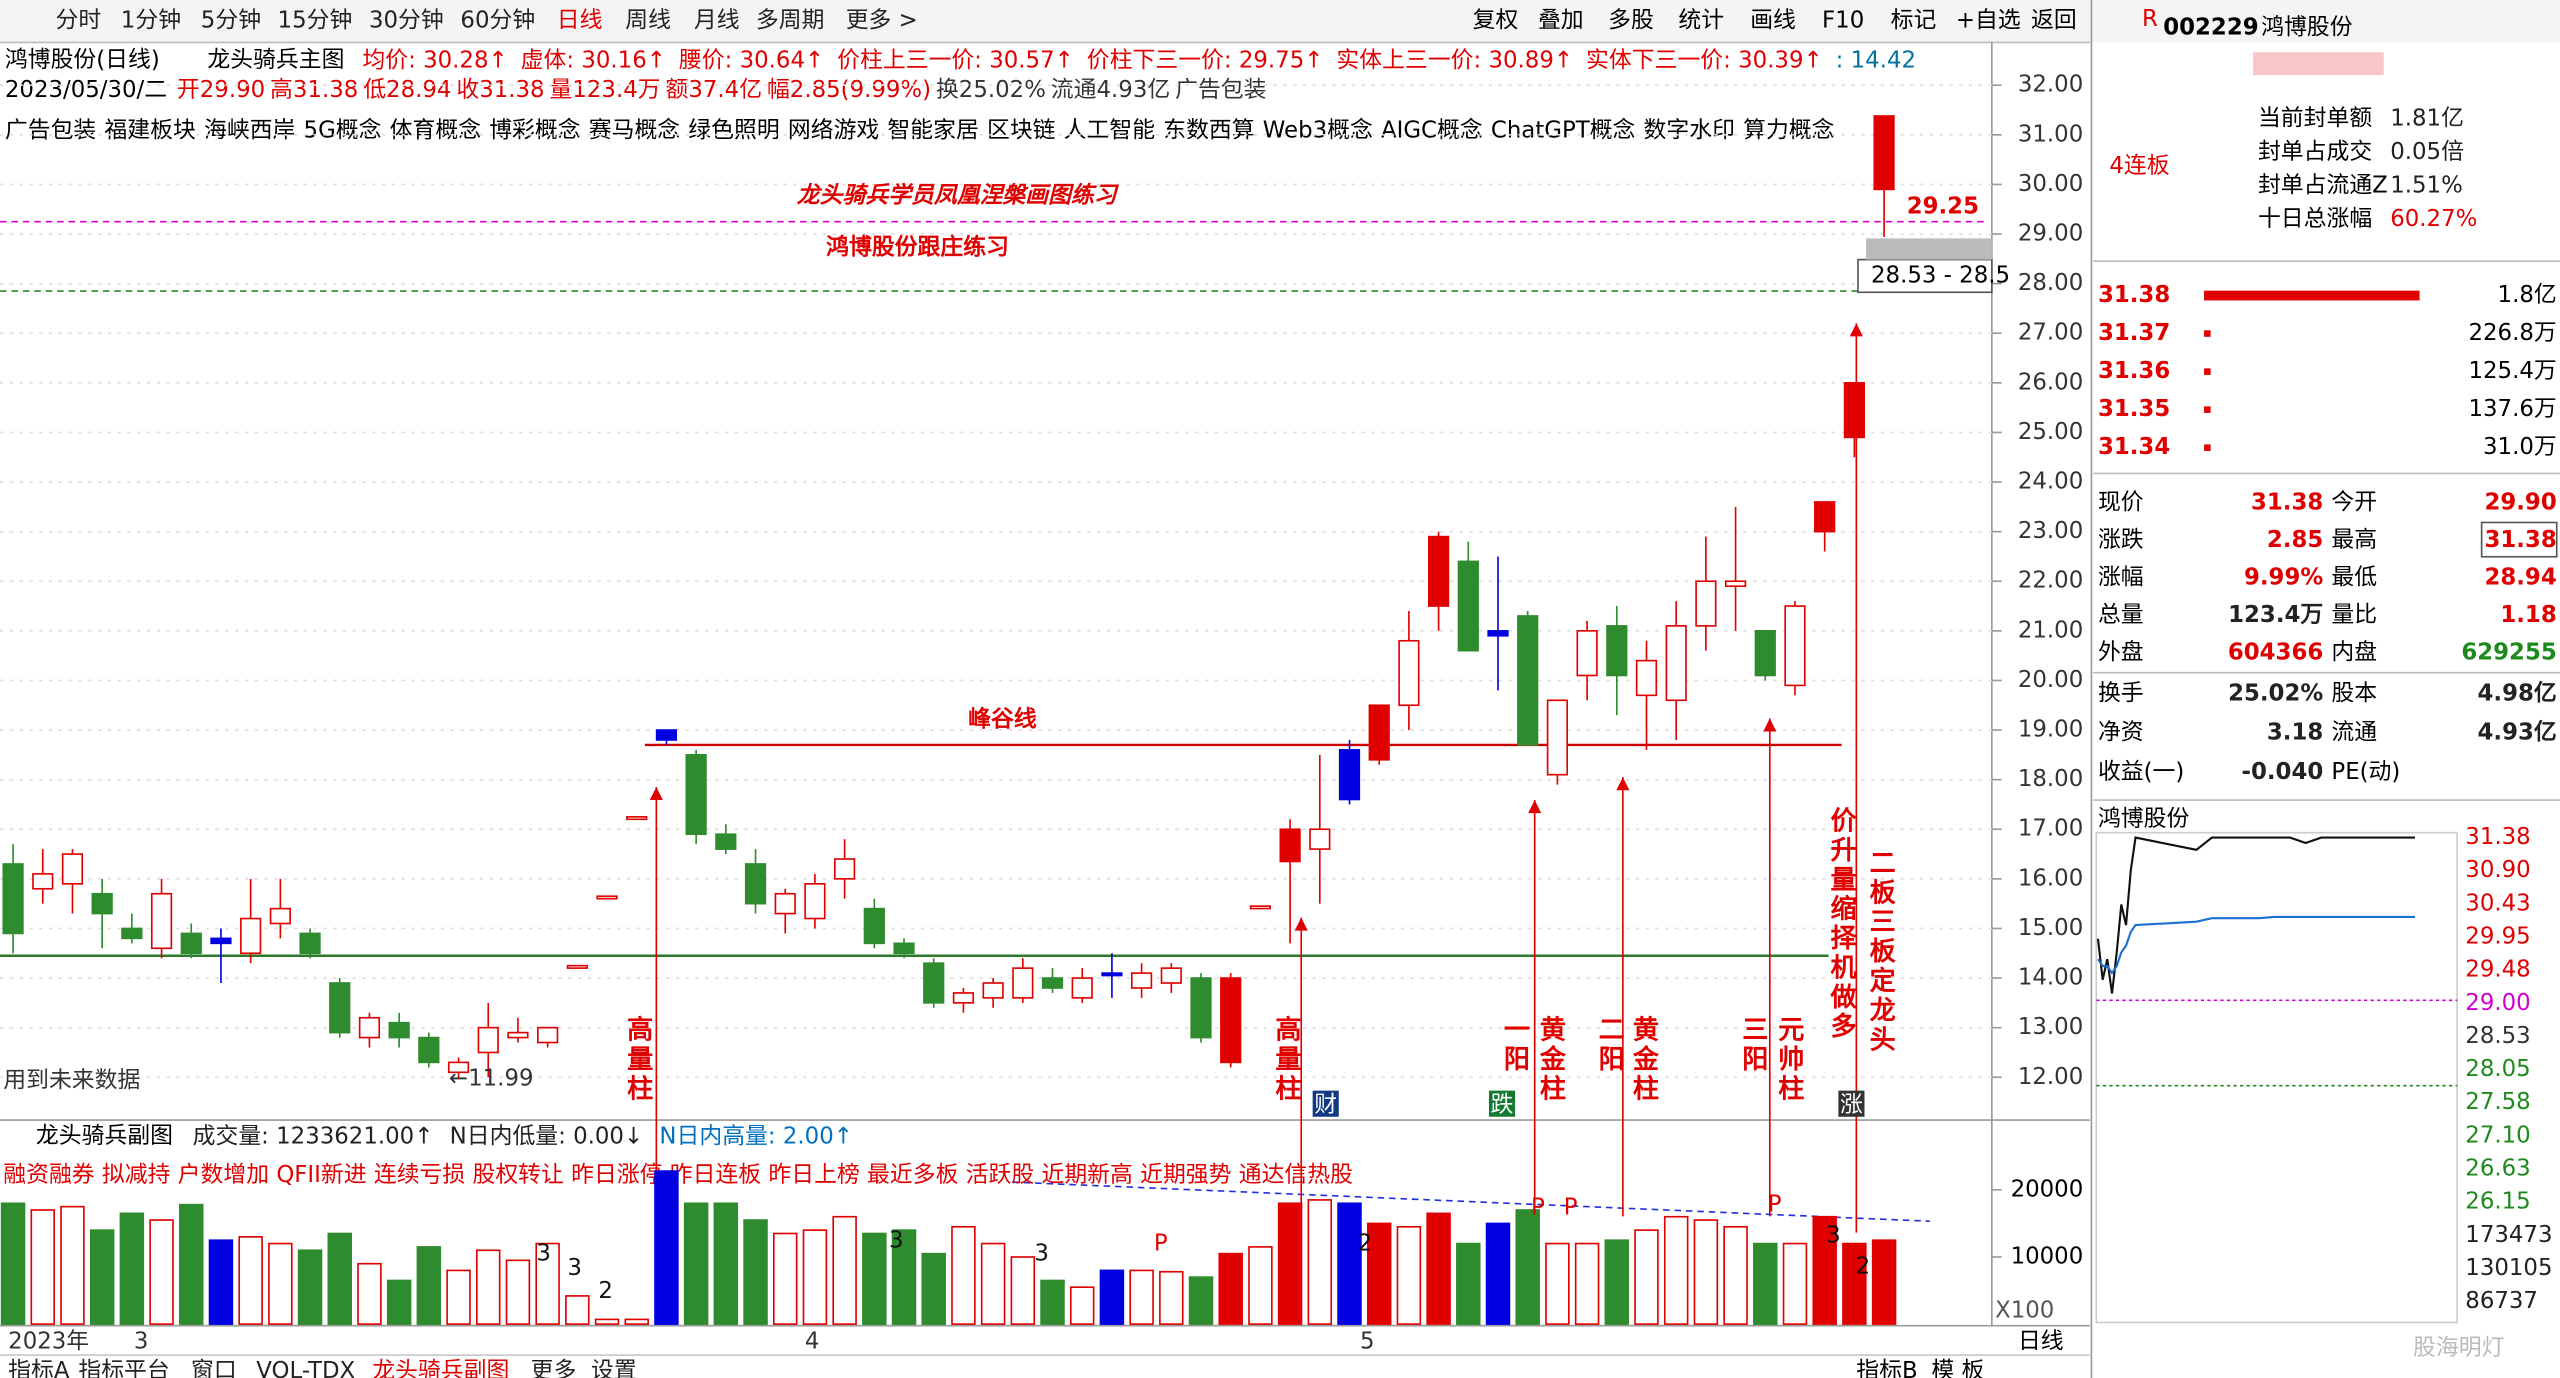  What do you see at coordinates (2121, 615) in the screenshot?
I see `quote-label: 总量` at bounding box center [2121, 615].